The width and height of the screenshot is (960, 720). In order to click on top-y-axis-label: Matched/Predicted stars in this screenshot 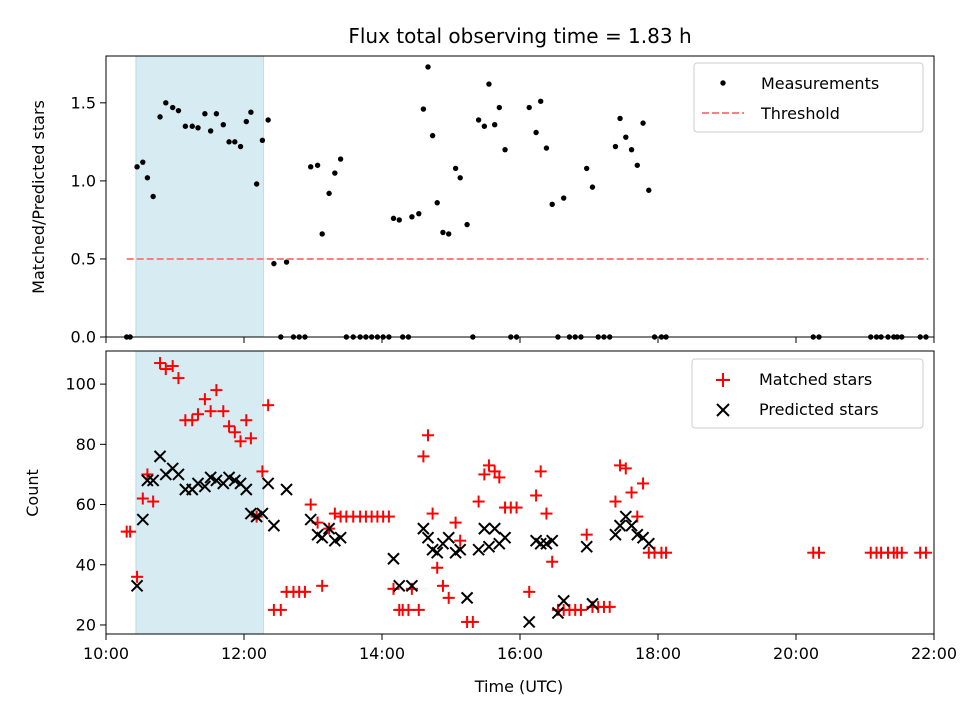, I will do `click(38, 197)`.